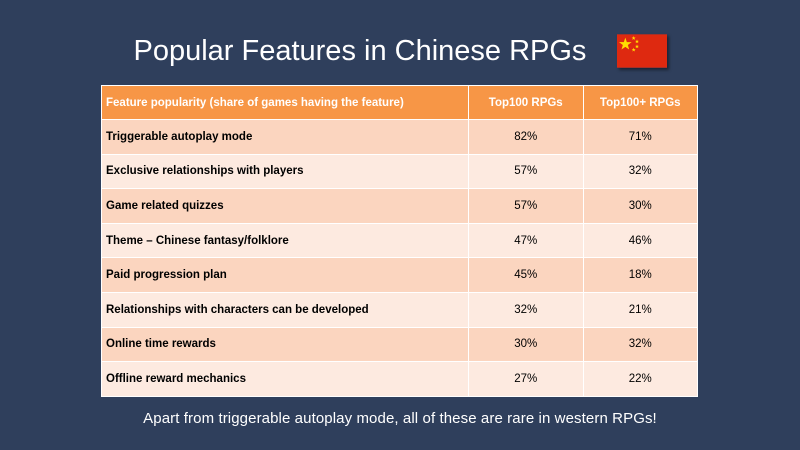 The width and height of the screenshot is (800, 450). Describe the element at coordinates (285, 379) in the screenshot. I see `feature-cell: Offline reward mechanics` at that location.